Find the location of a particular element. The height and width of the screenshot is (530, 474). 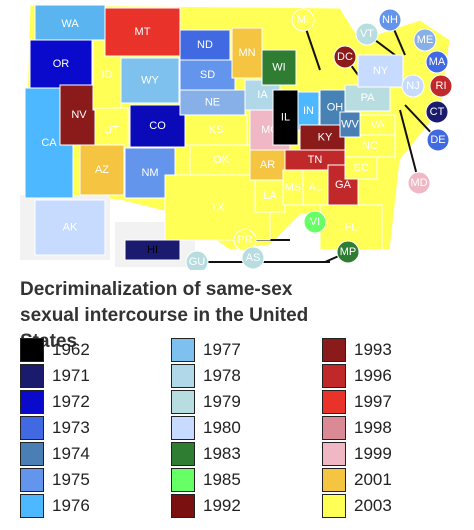

state-label: NH is located at coordinates (390, 20).